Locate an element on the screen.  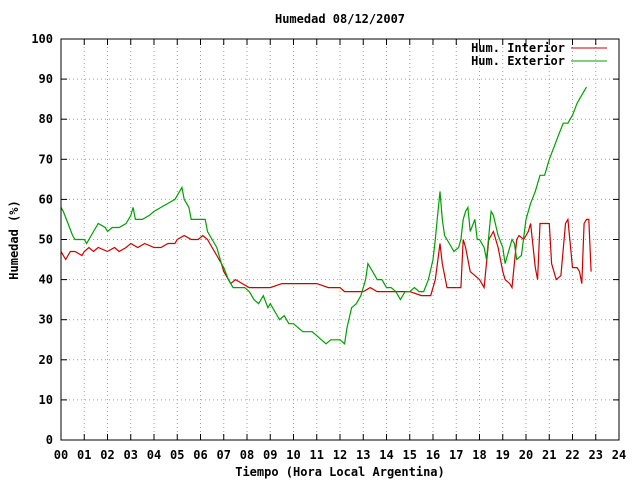
y-tick-label: 70 is located at coordinates (46, 159).